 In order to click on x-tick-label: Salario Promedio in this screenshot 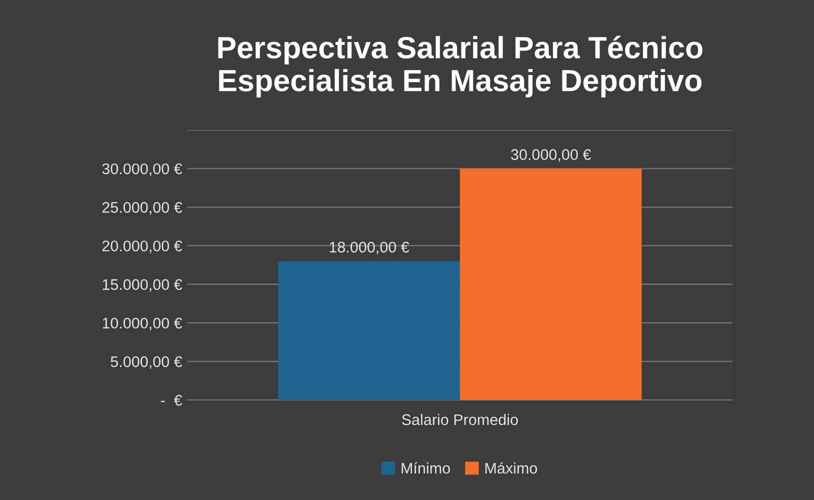, I will do `click(460, 420)`.